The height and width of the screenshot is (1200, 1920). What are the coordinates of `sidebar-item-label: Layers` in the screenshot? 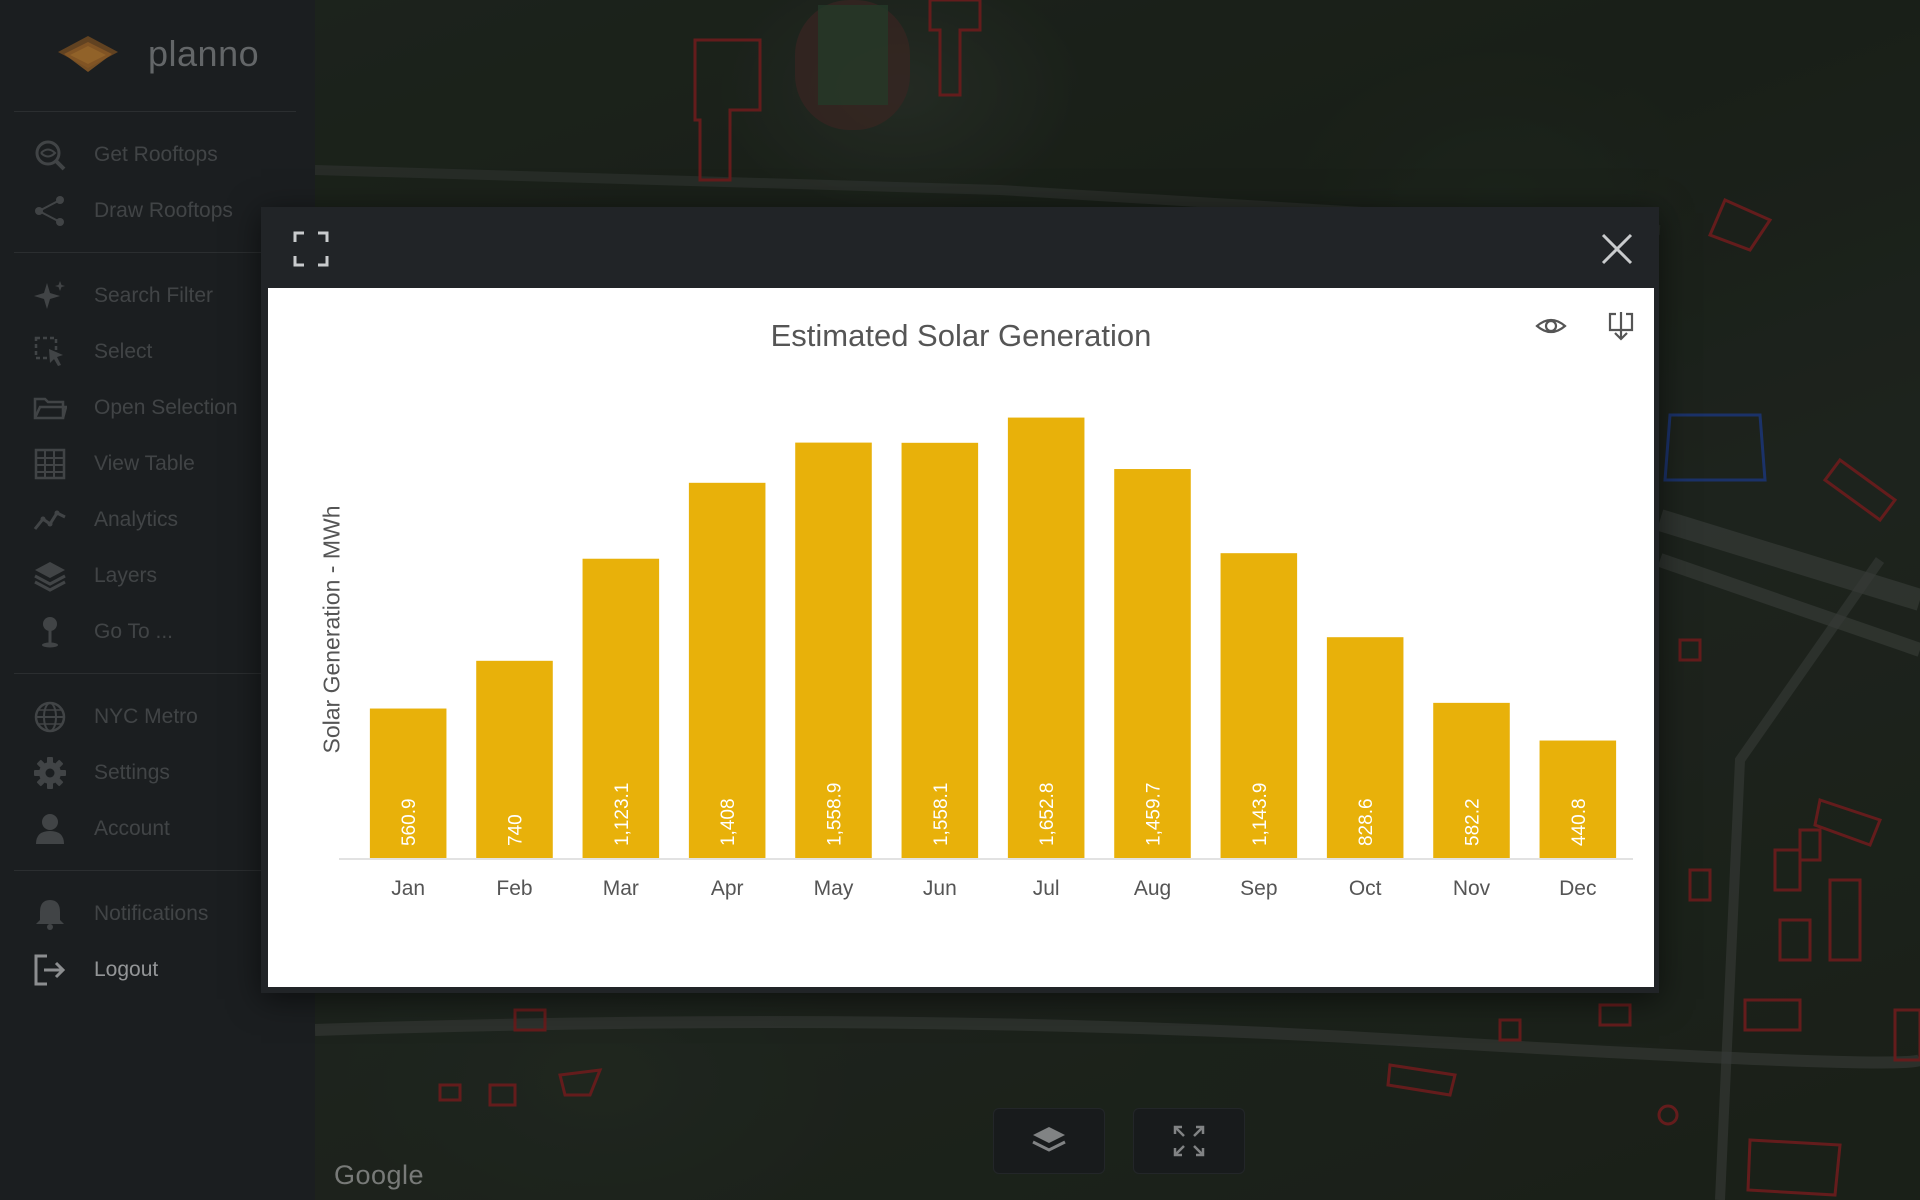 It's located at (126, 575).